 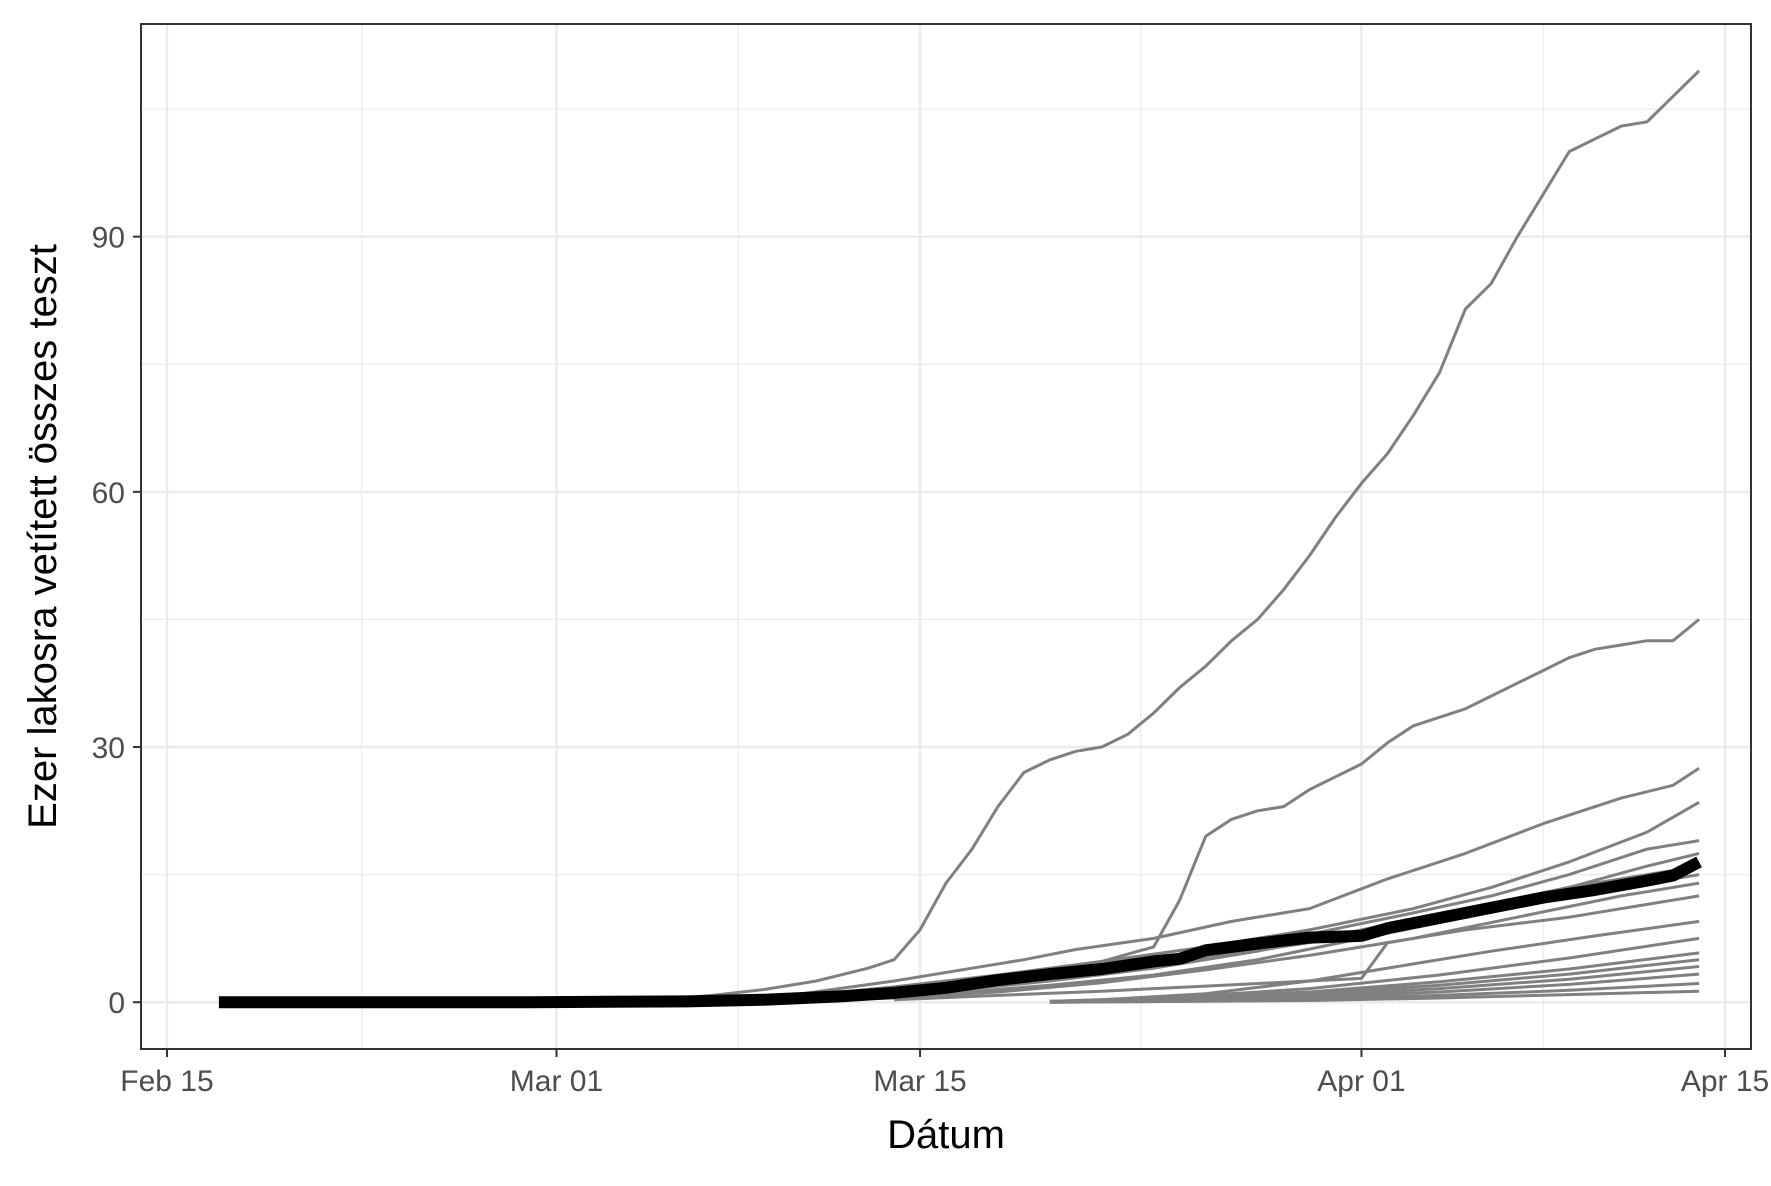 I want to click on y-tick-label: 0, so click(x=116, y=1003).